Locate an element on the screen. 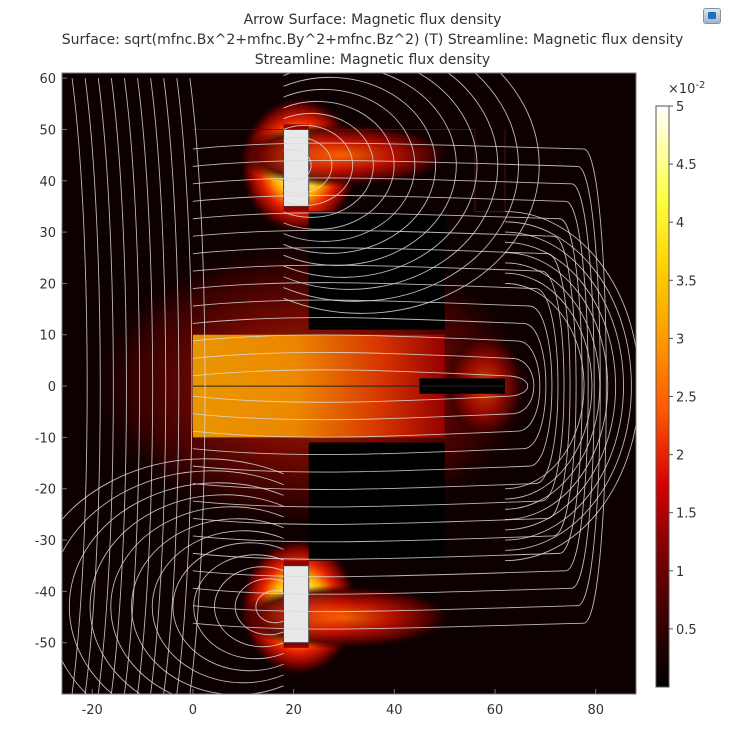 The width and height of the screenshot is (745, 736). y-tick-label: -30 is located at coordinates (45, 541).